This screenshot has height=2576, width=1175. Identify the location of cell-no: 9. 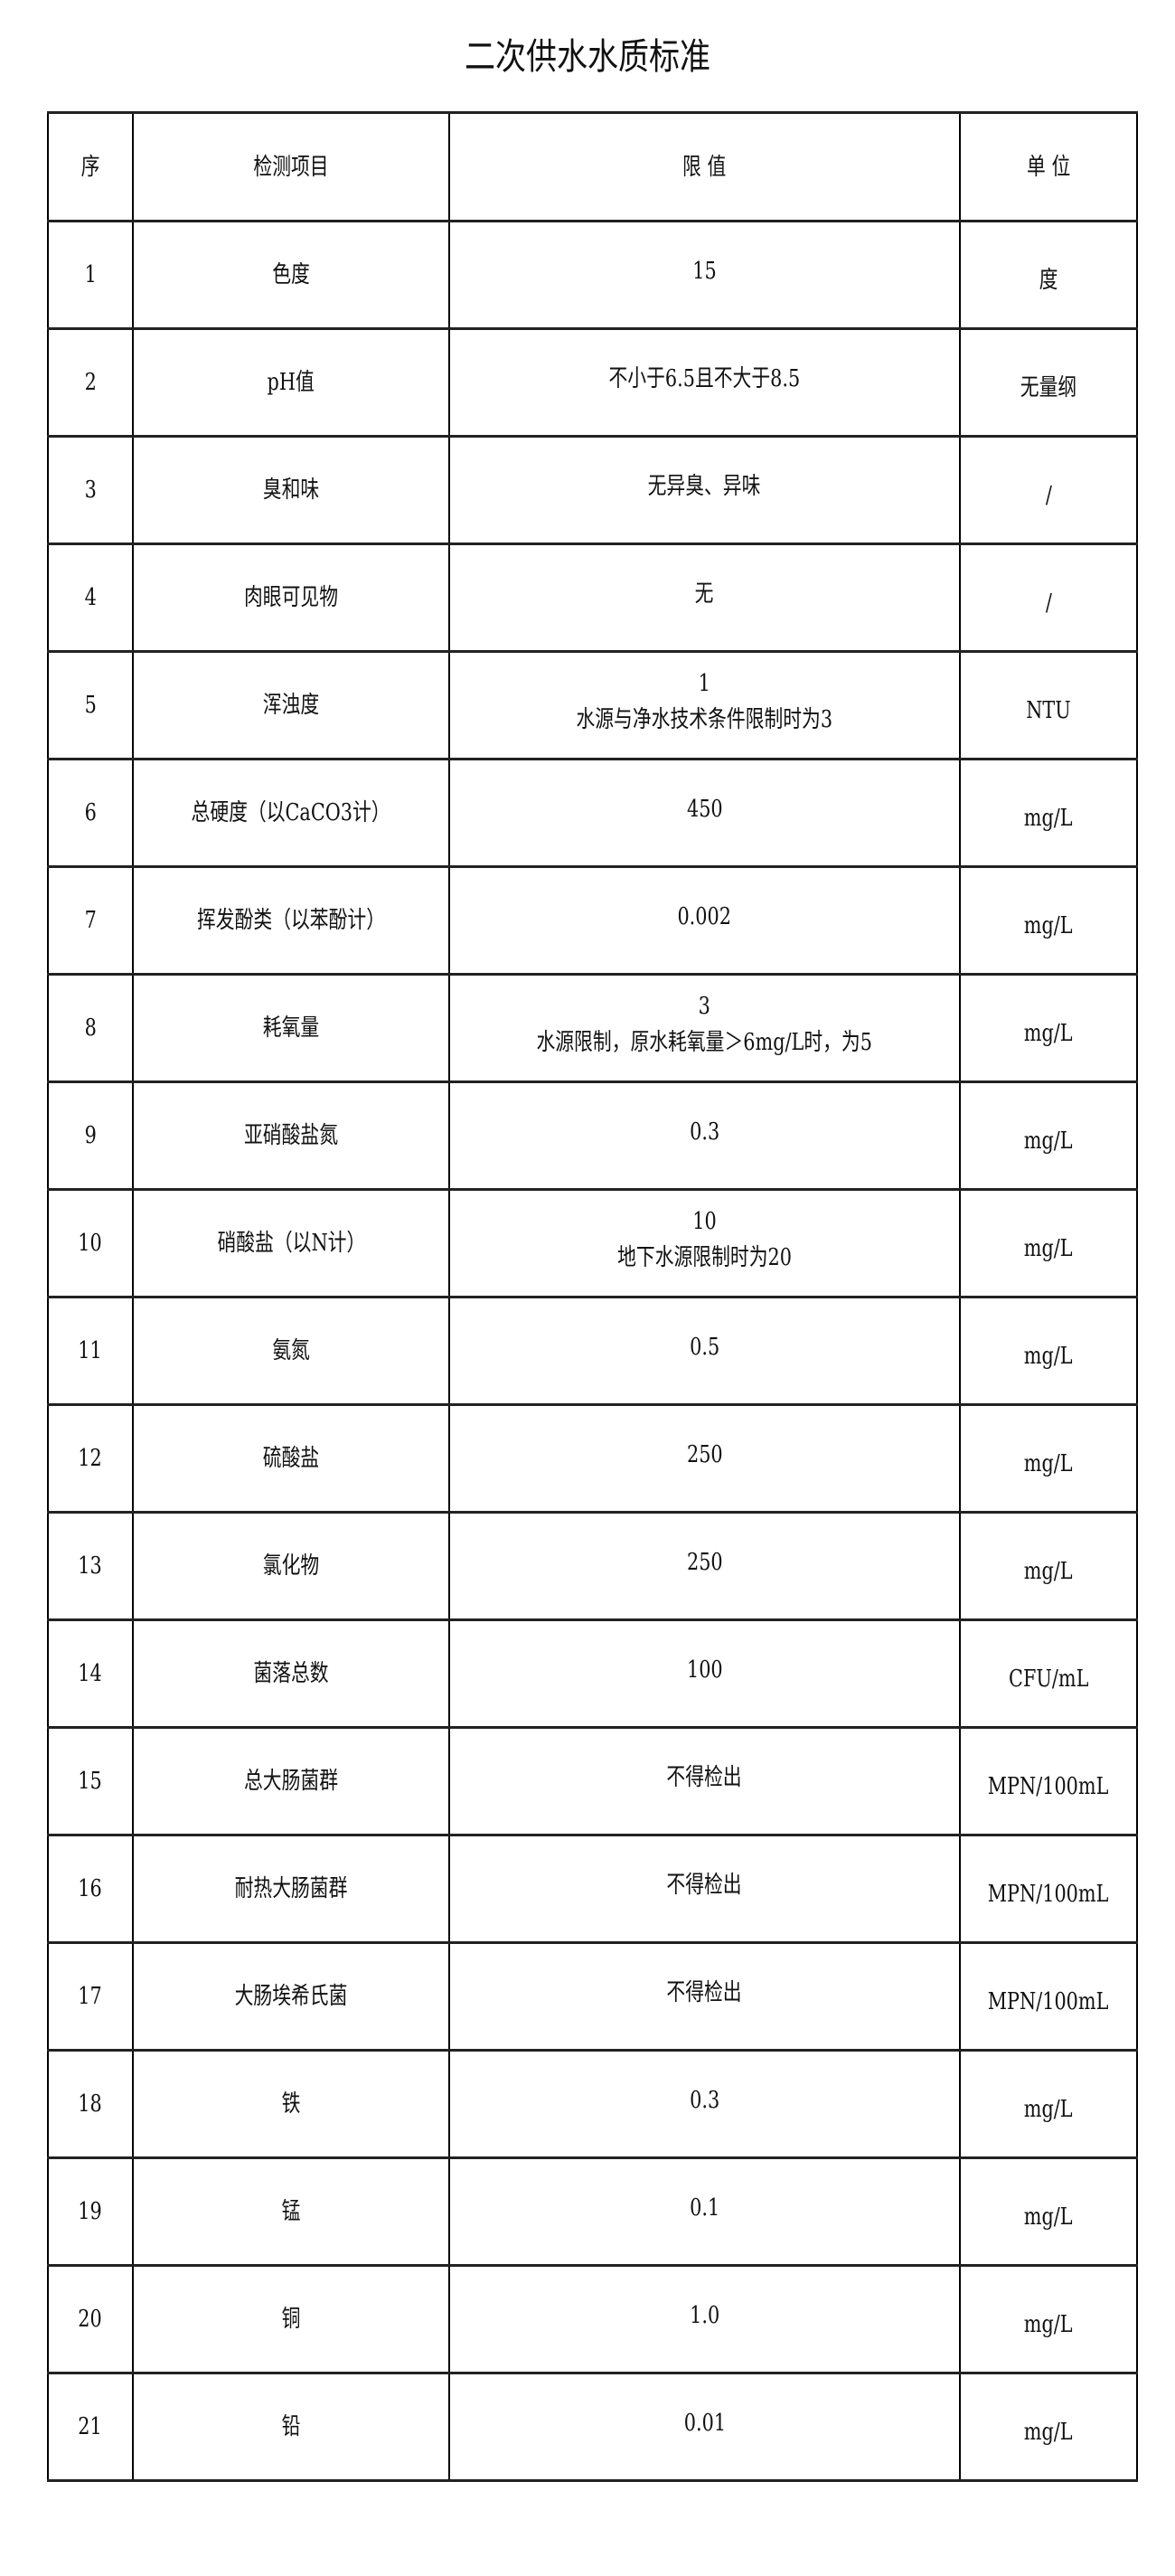
(90, 1135).